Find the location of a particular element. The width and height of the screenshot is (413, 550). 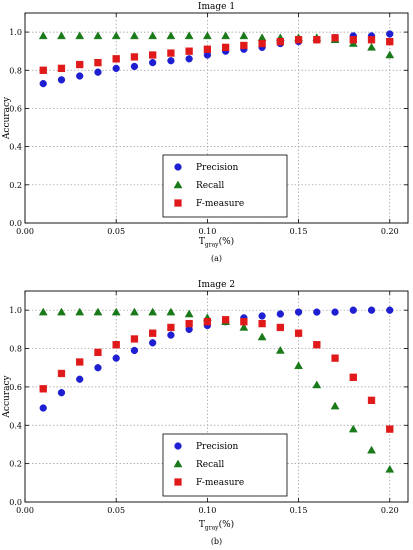

y-tick-label: 1.0 is located at coordinates (15, 32).